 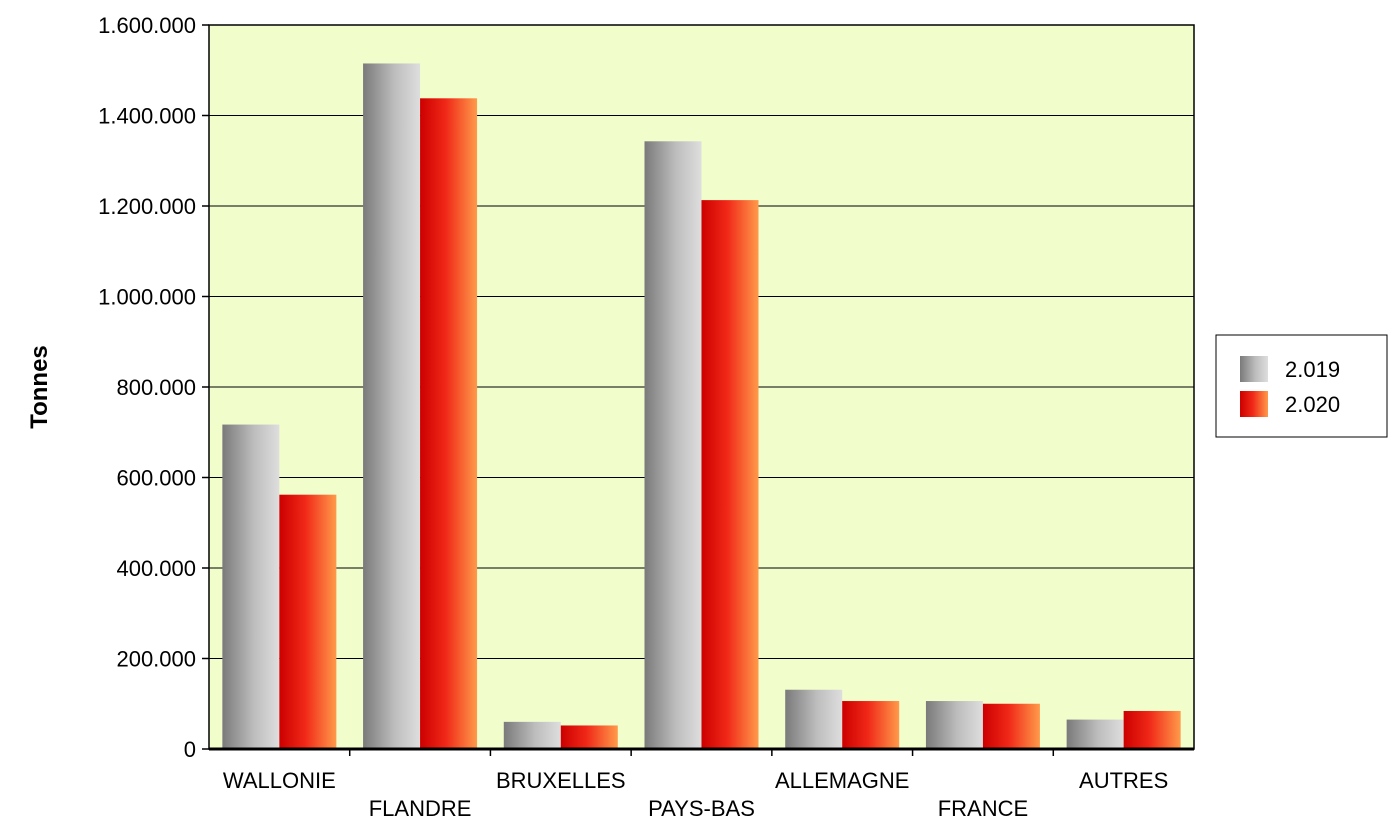 I want to click on legend-label: 2.020, so click(x=1312, y=404).